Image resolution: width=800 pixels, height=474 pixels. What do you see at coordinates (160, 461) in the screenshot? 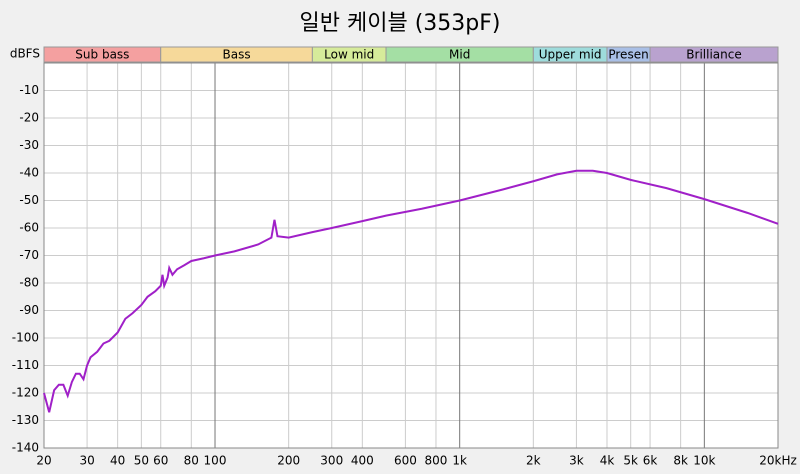
I see `x-tick-label: 60` at bounding box center [160, 461].